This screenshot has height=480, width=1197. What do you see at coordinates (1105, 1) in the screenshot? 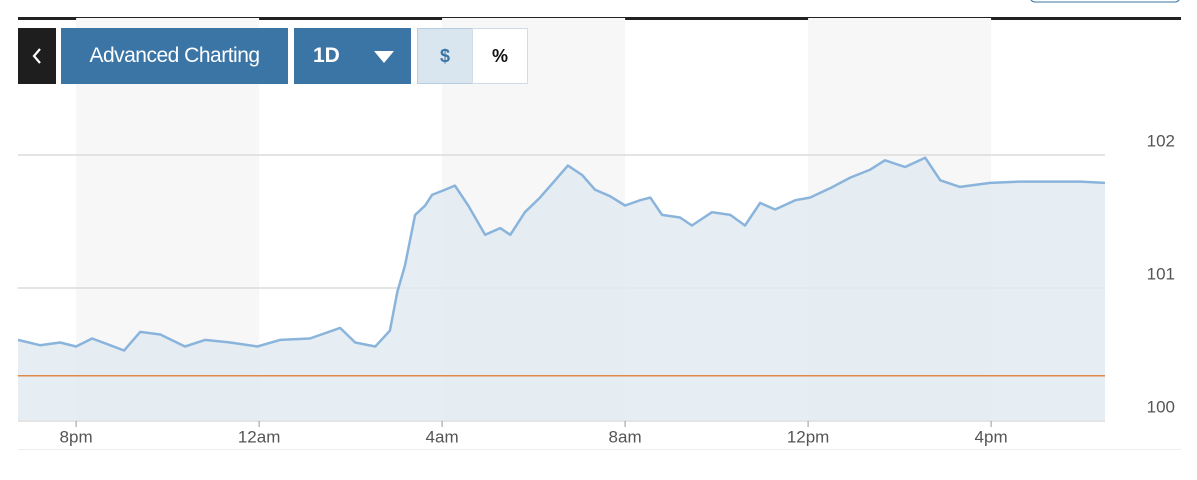
I see `top-button-edge` at bounding box center [1105, 1].